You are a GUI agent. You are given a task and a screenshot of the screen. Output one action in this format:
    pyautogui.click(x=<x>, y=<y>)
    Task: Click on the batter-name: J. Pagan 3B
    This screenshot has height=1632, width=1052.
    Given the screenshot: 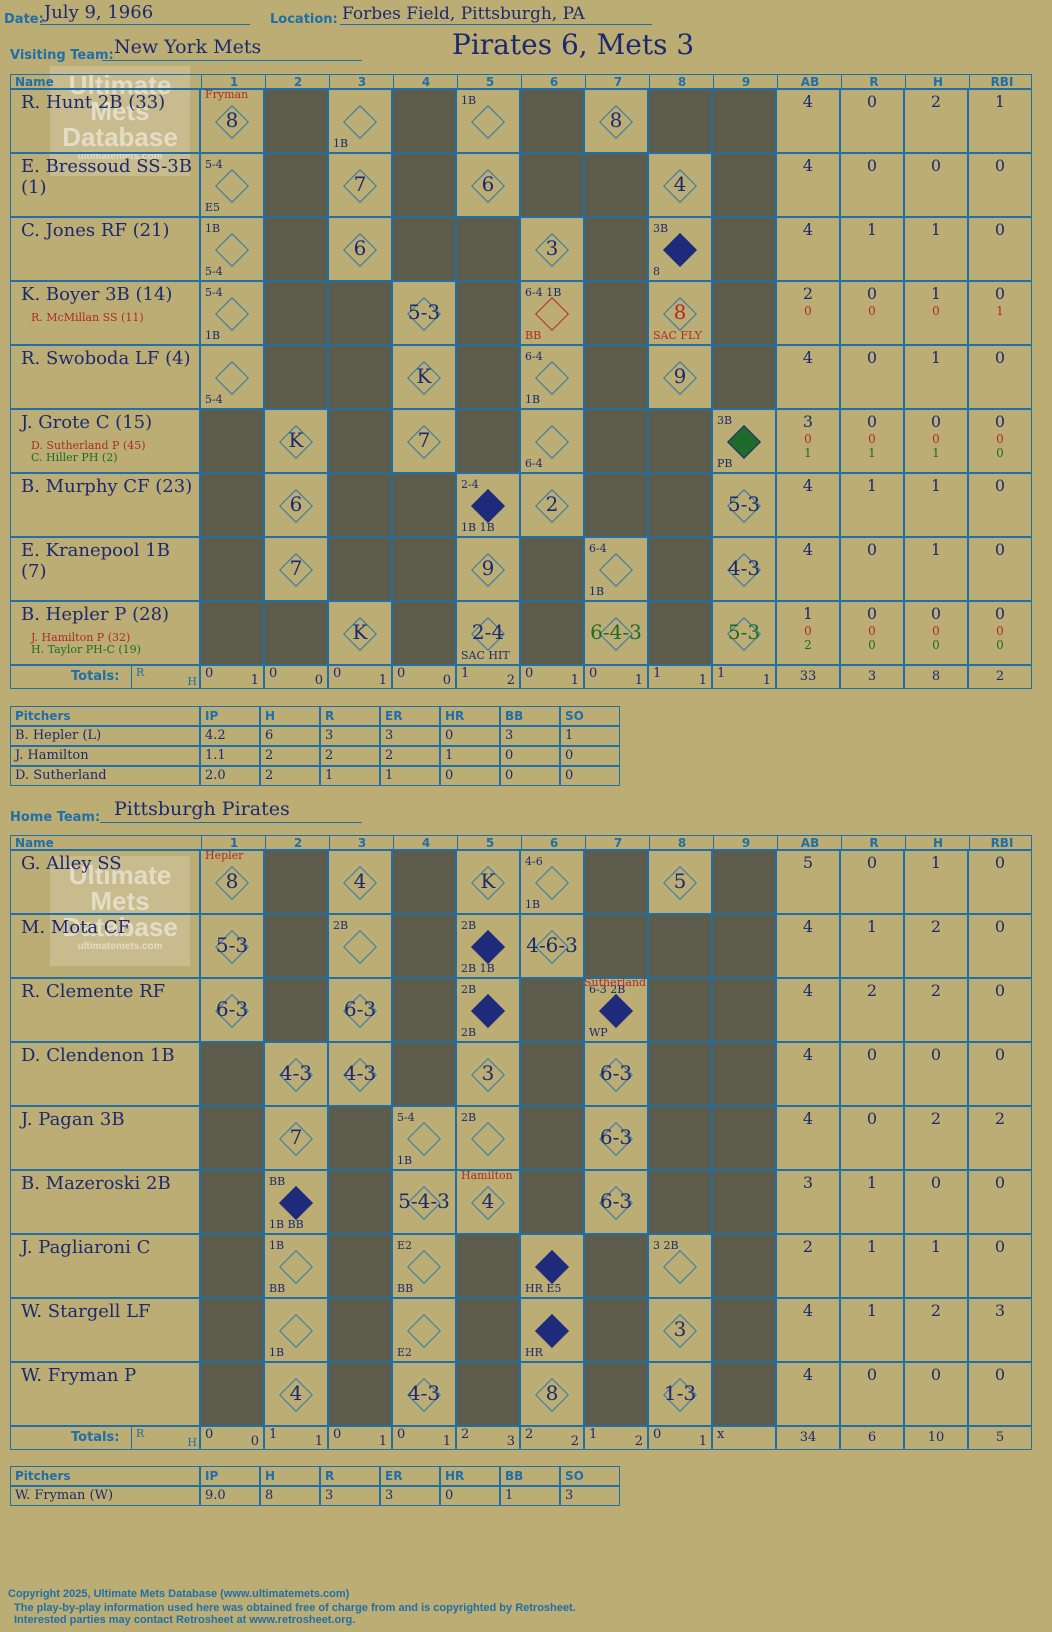 What is the action you would take?
    pyautogui.click(x=73, y=1119)
    